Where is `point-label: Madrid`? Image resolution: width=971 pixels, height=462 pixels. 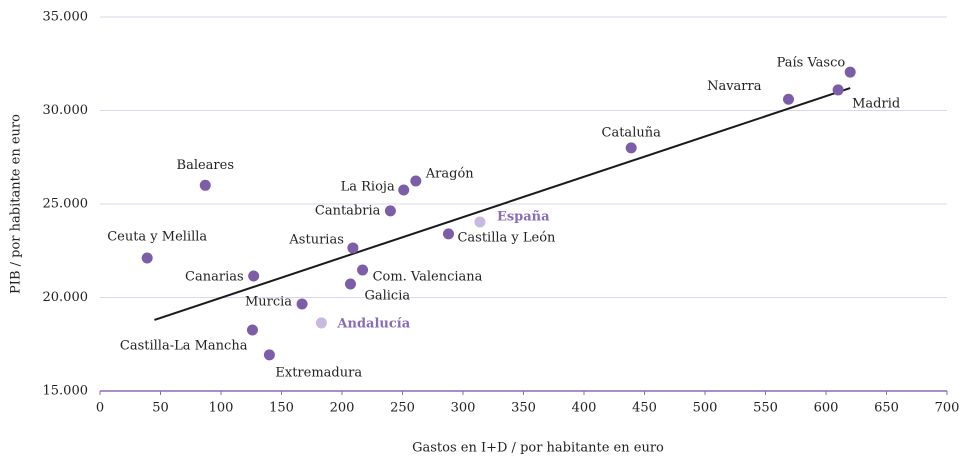
point-label: Madrid is located at coordinates (876, 103).